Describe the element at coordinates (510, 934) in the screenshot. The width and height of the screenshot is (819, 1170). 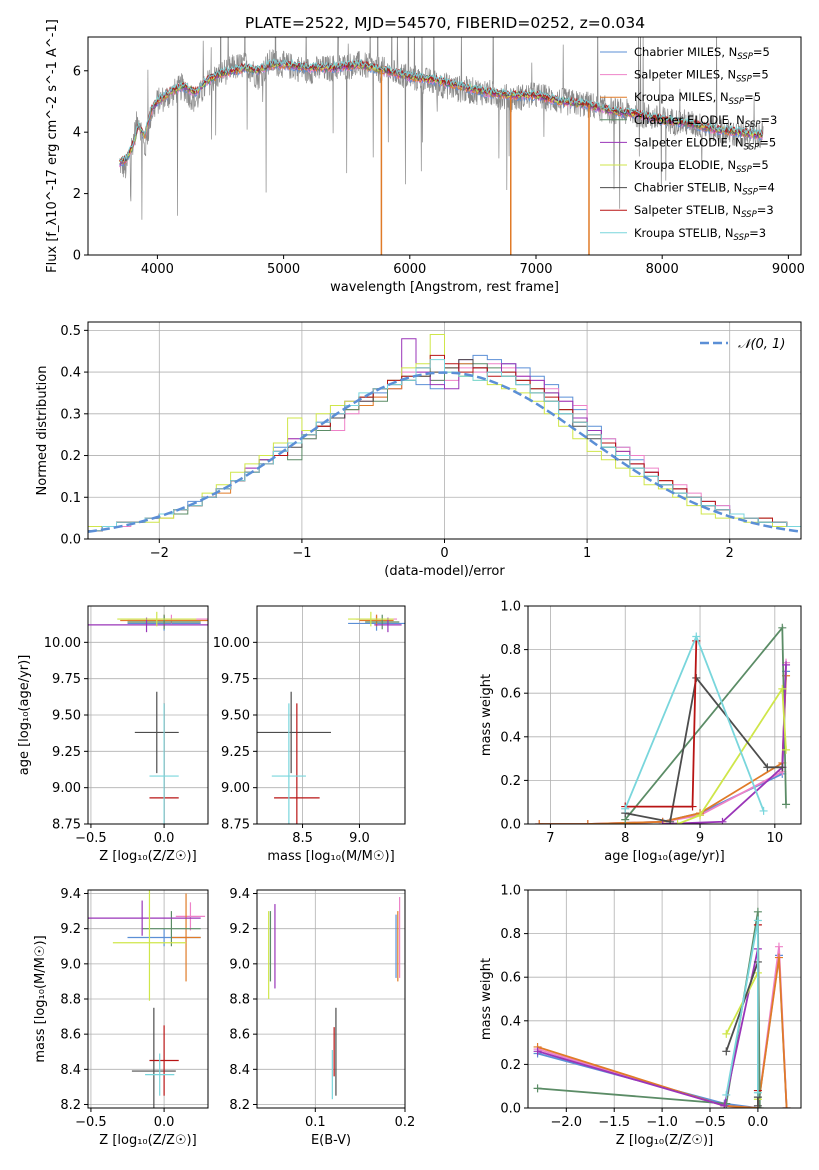
I see `y-tick-label: 0.8` at that location.